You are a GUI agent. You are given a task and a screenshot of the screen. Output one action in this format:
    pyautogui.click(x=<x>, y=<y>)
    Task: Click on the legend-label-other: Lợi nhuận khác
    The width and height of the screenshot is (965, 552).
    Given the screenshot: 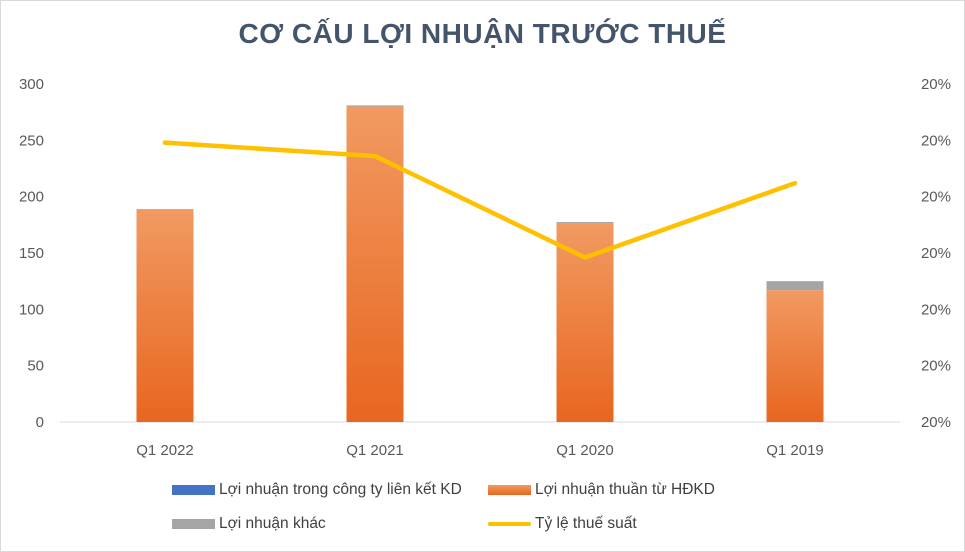 What is the action you would take?
    pyautogui.click(x=272, y=523)
    